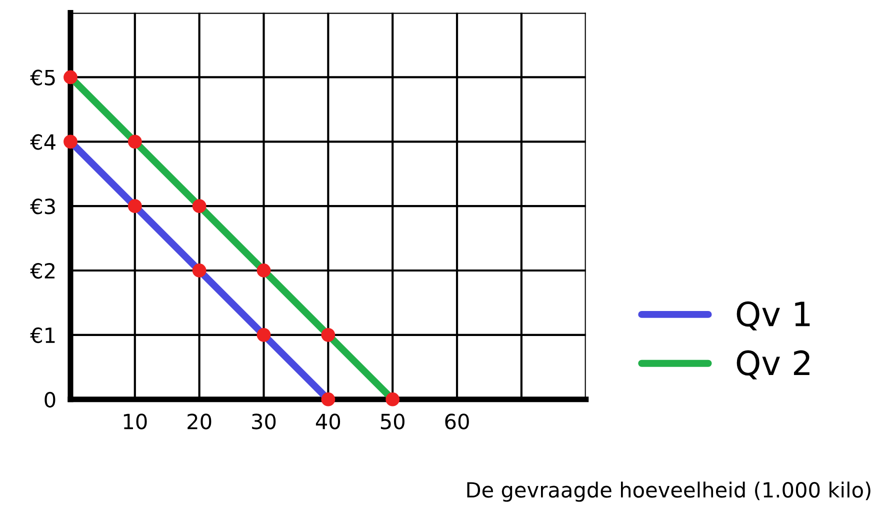 This screenshot has width=881, height=512. Describe the element at coordinates (773, 365) in the screenshot. I see `legend-label: Qv 2` at that location.